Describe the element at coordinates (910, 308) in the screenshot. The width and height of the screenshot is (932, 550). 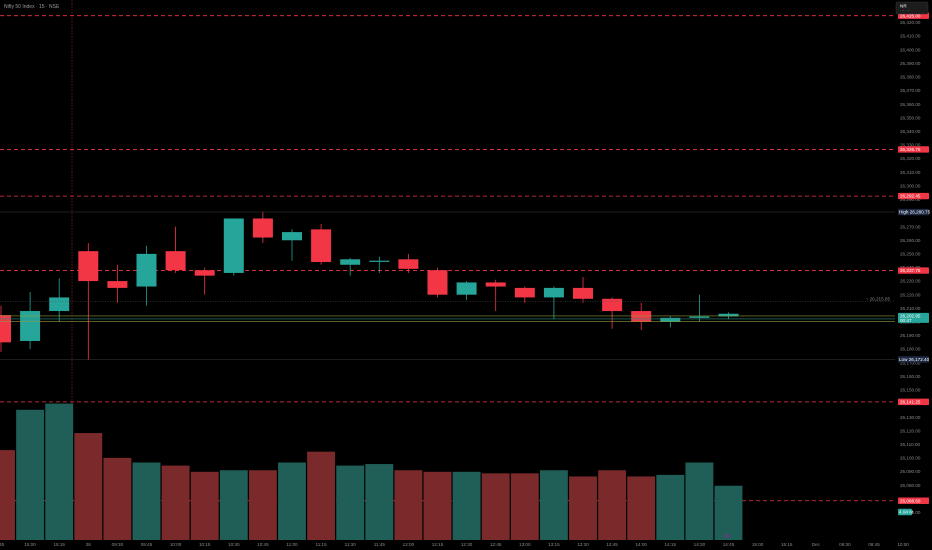
I see `price-tick-label: 26,210.00` at that location.